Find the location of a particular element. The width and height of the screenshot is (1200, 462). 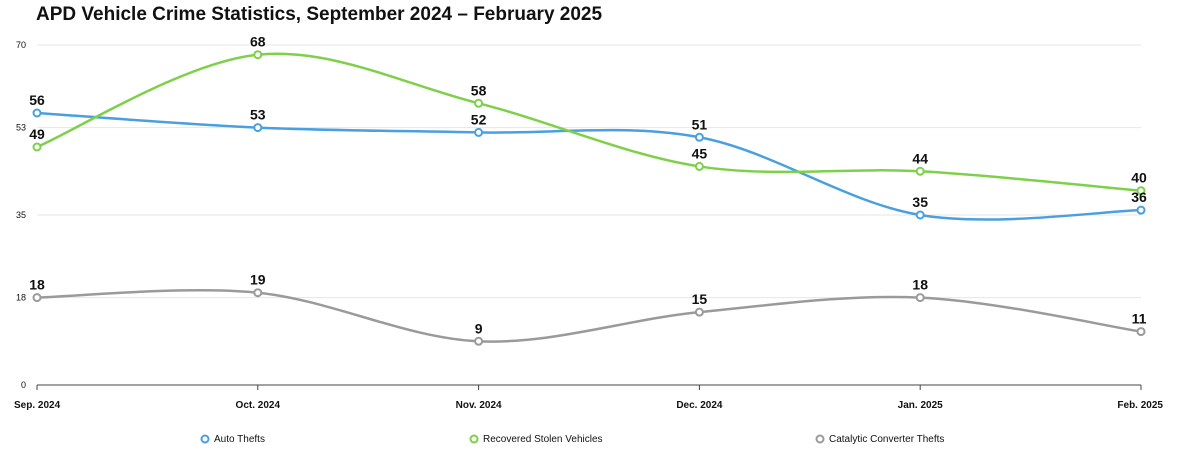

data-label: 19 is located at coordinates (258, 280).